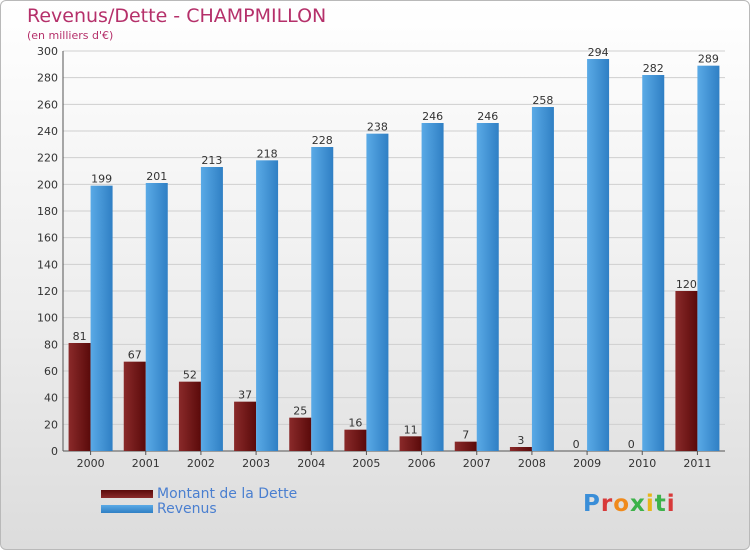  I want to click on y-tick-label: 180, so click(47, 211).